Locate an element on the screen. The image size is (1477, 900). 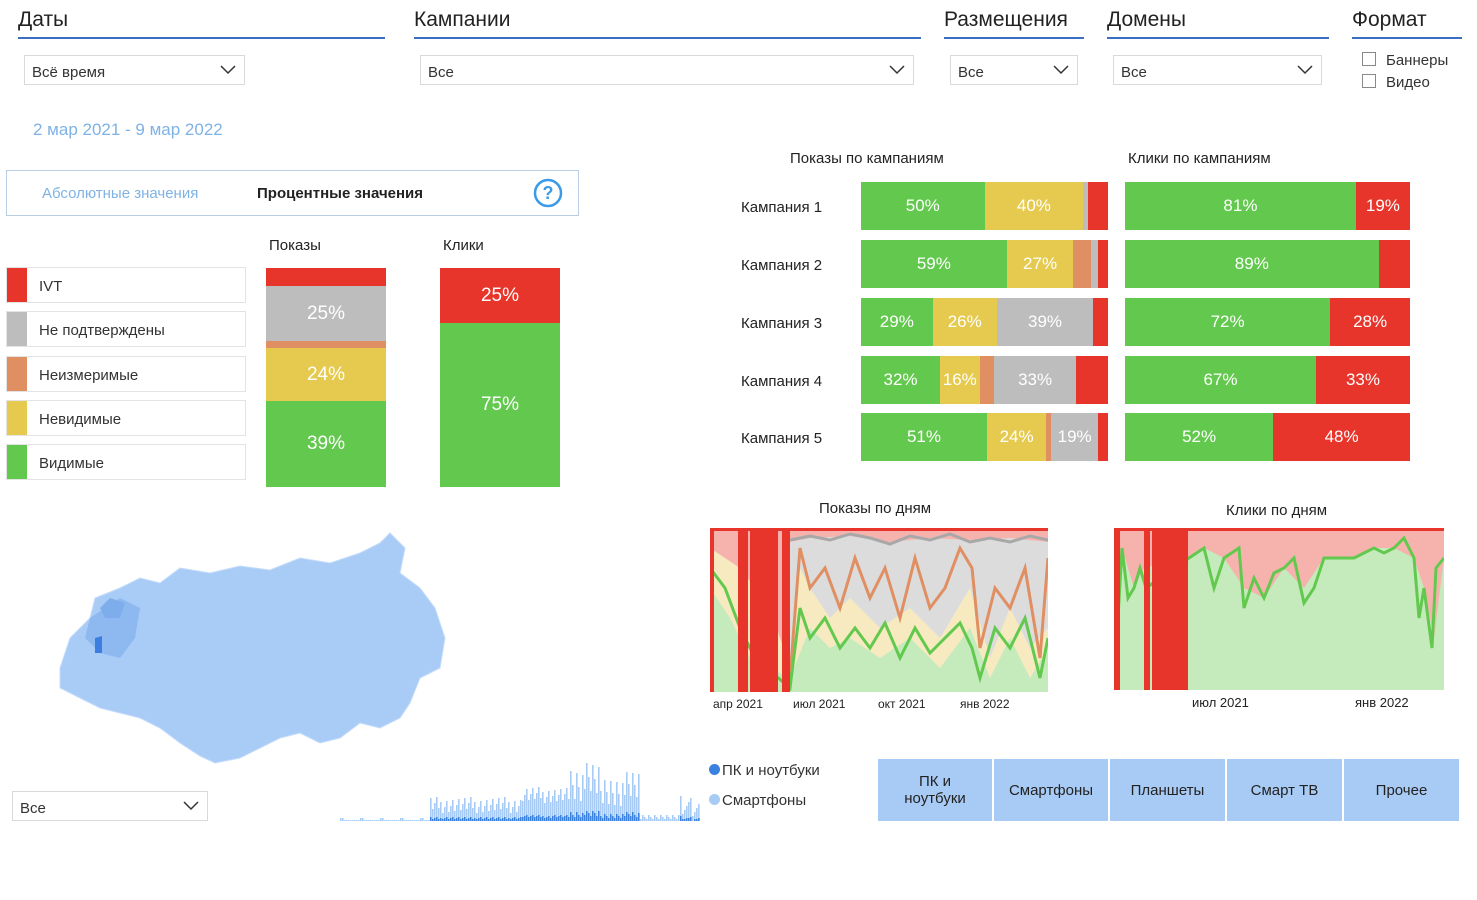
device-button-smartphones: Смартфоны is located at coordinates (1051, 790).